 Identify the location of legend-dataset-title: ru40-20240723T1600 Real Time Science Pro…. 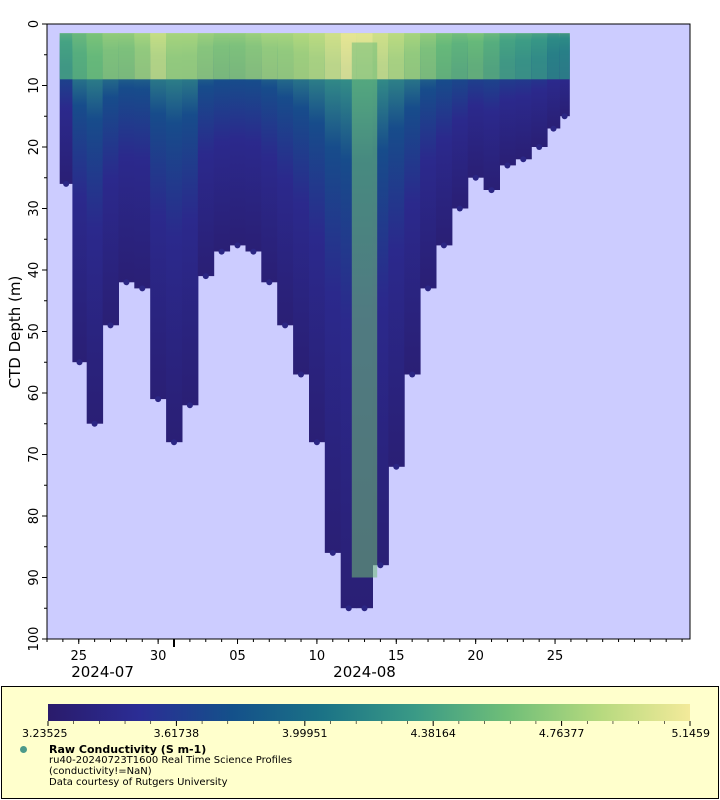
(171, 760).